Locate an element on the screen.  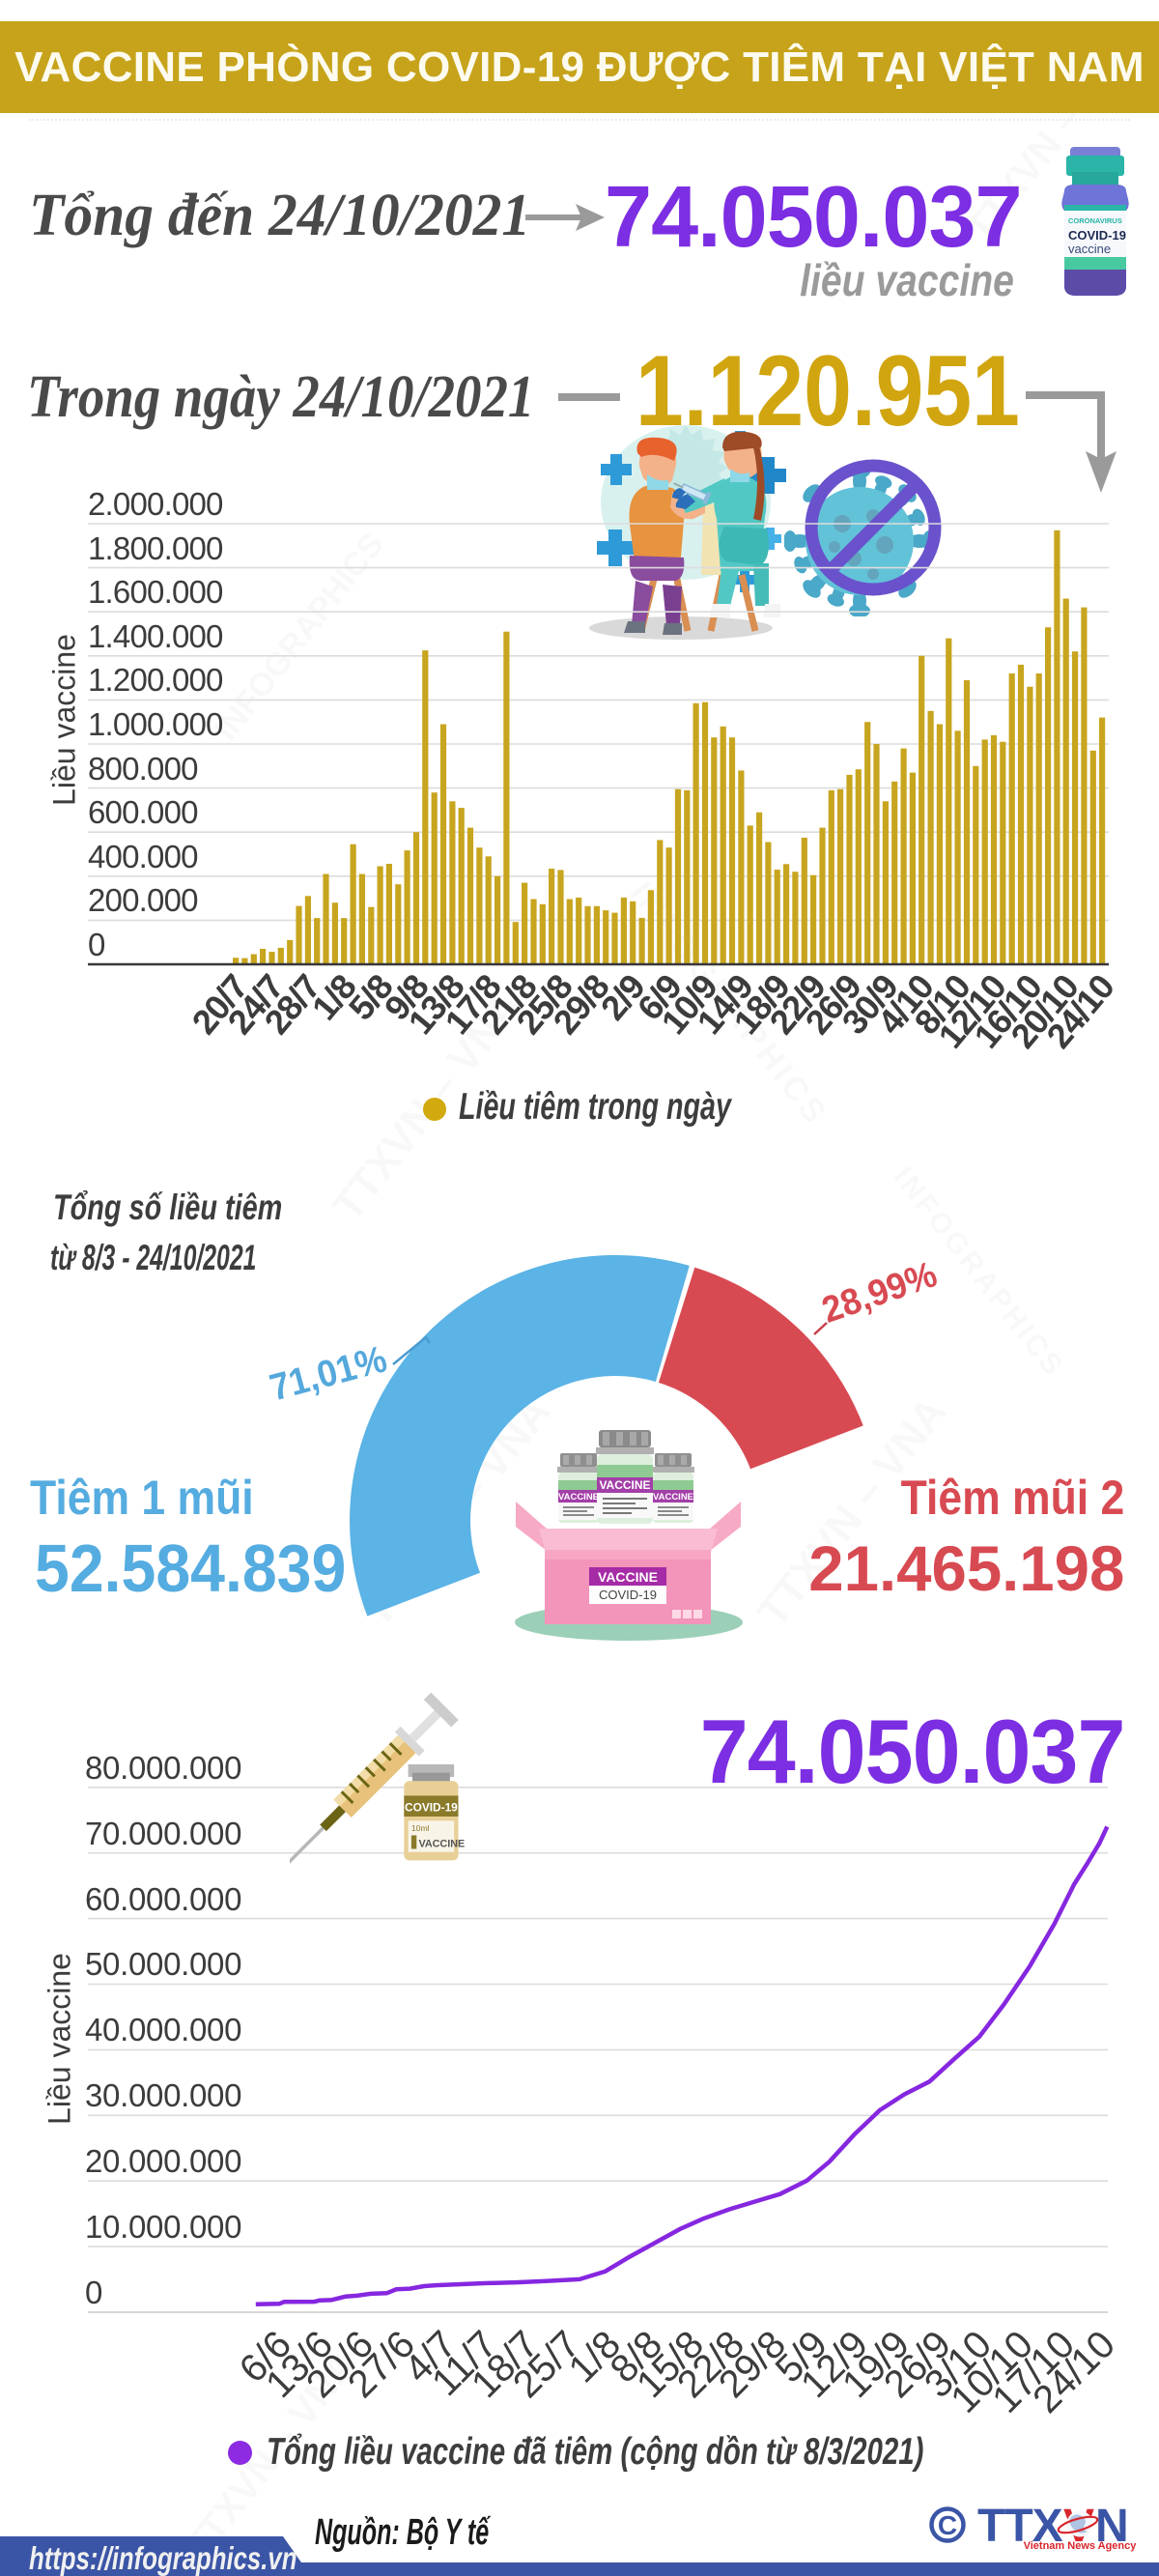
svg-text: TTX is located at coordinates (1020, 2527).